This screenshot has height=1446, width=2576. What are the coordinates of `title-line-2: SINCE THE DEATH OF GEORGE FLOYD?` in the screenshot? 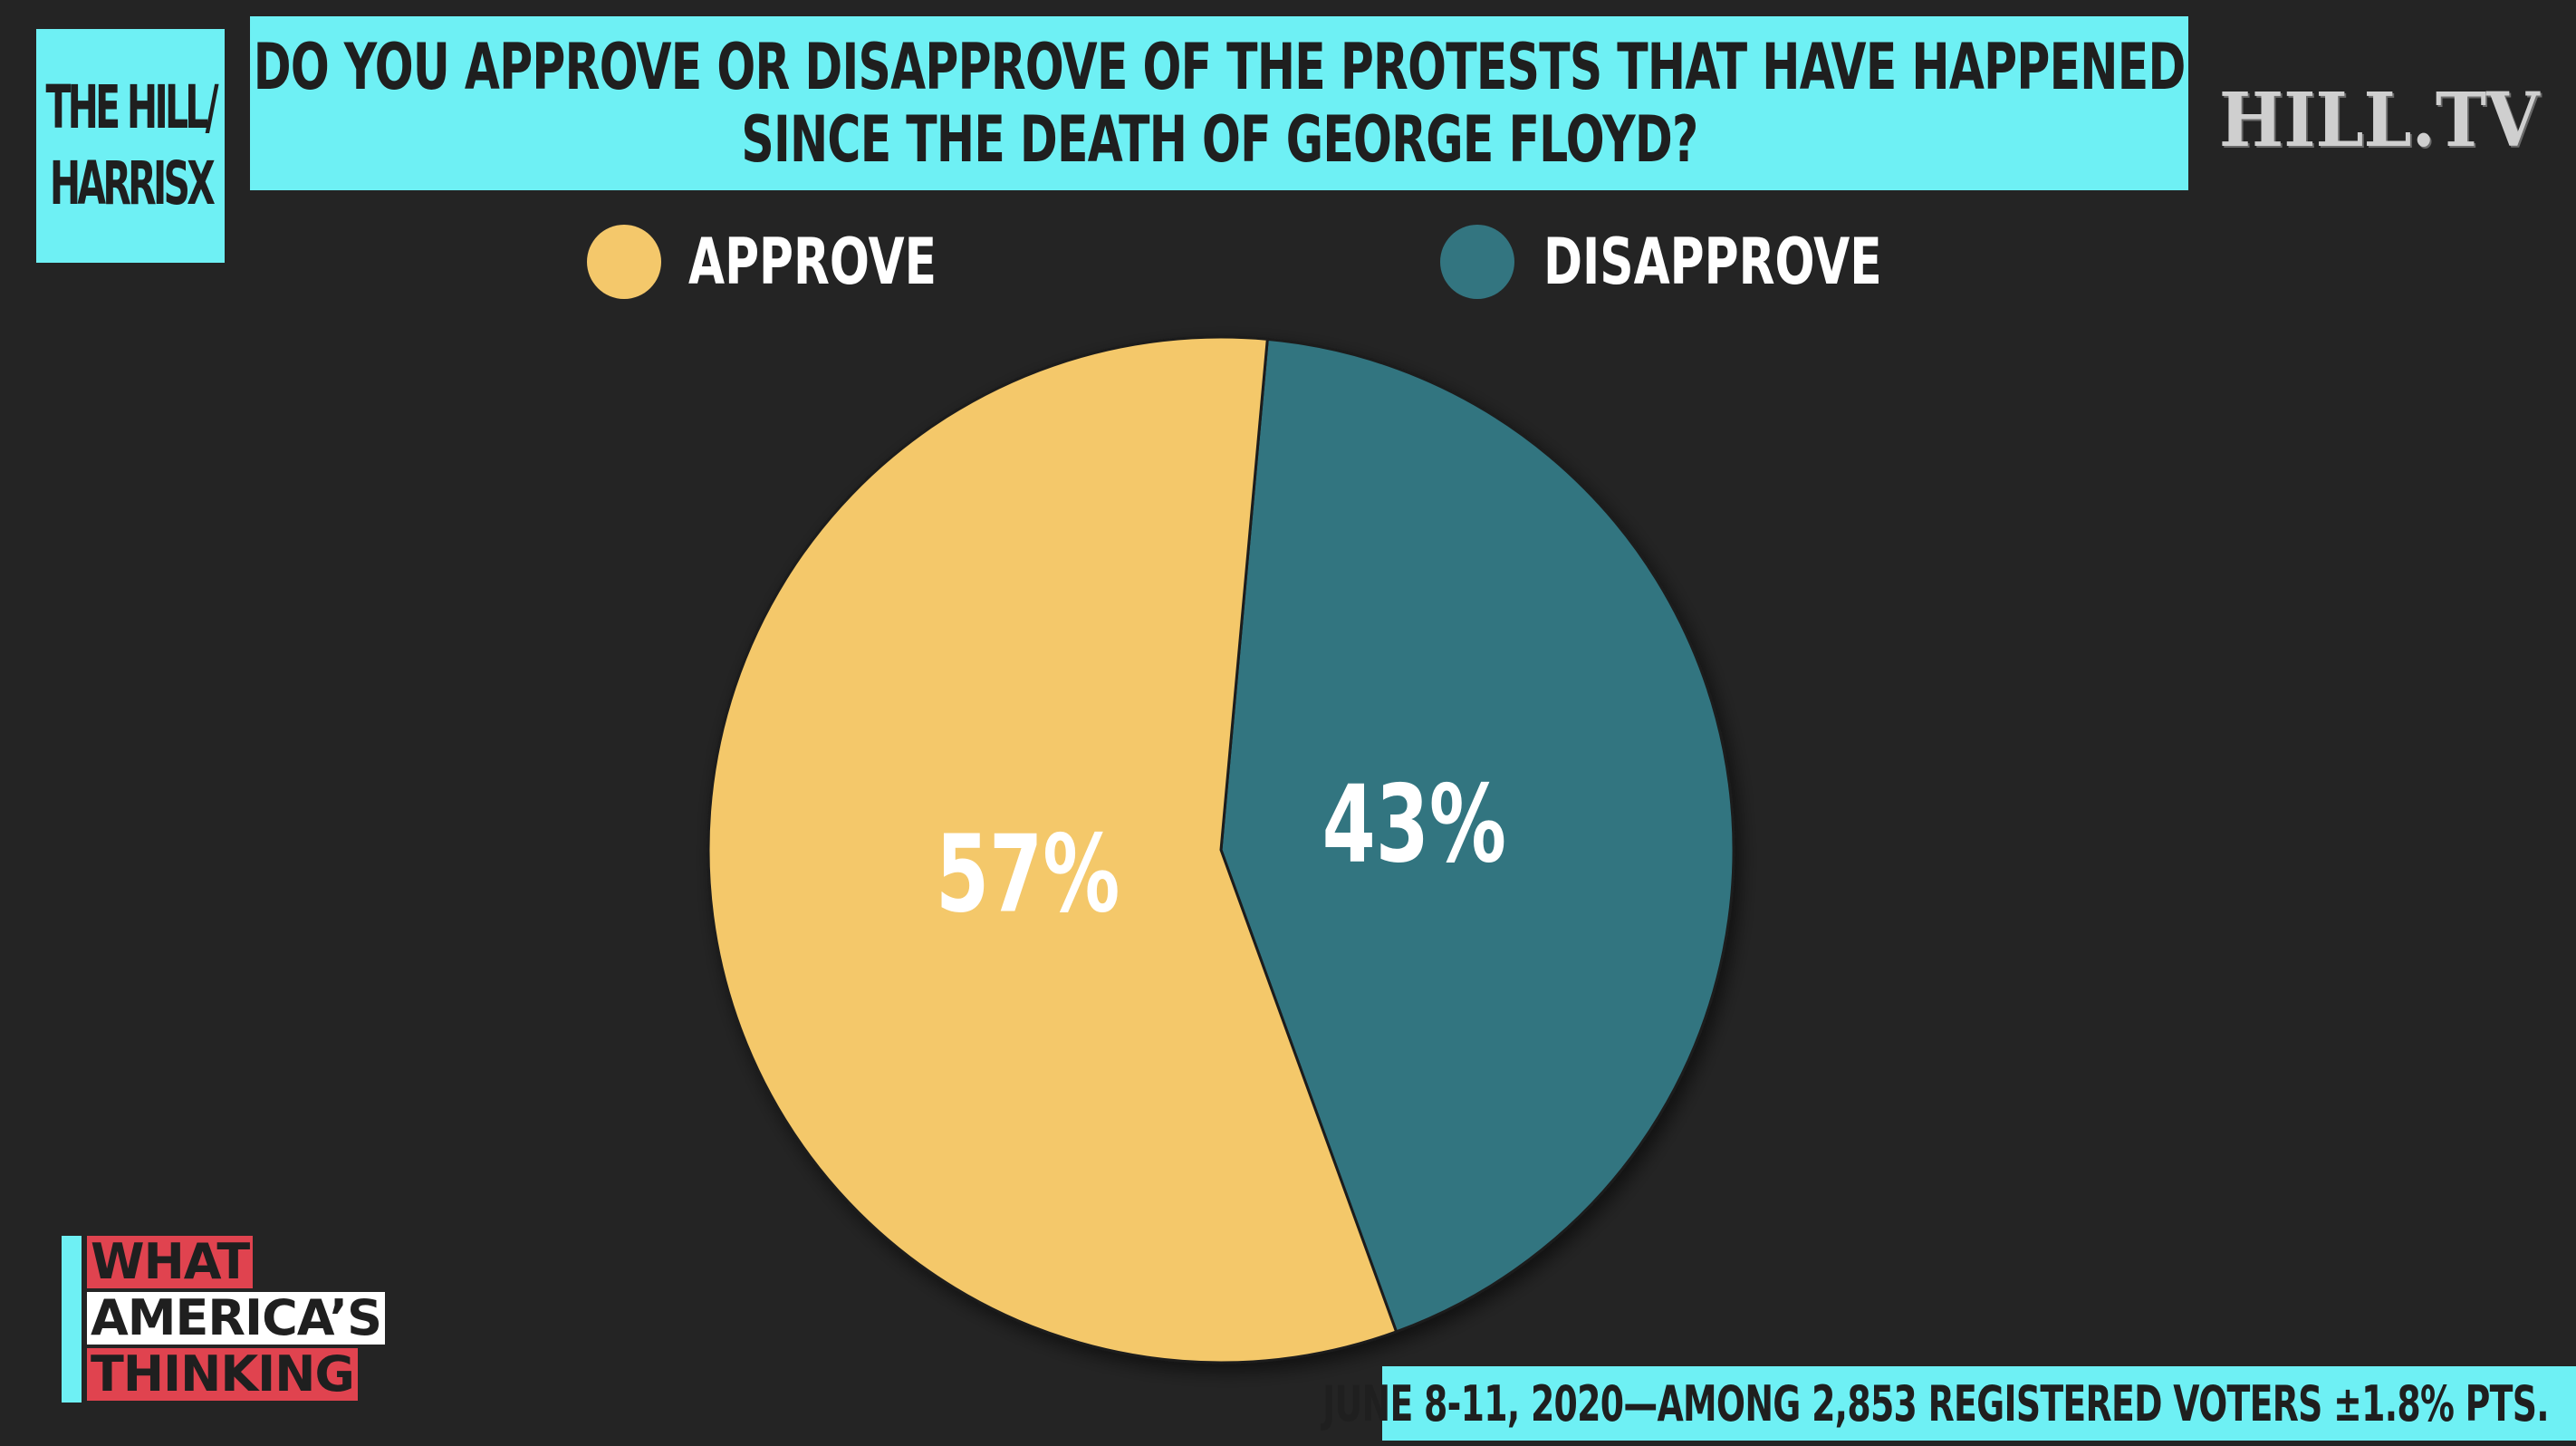 It's located at (1219, 139).